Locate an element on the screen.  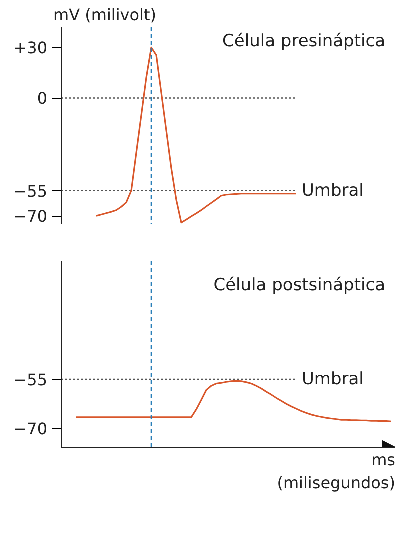
x-axis-title: ms (milisegundos) is located at coordinates (336, 471).